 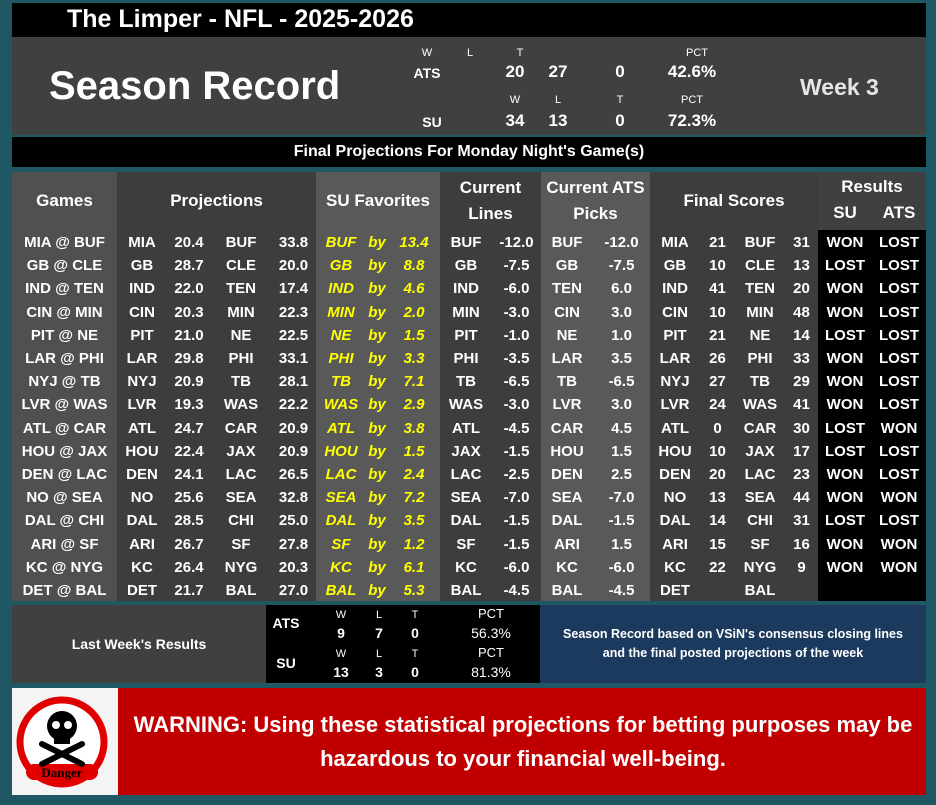 I want to click on line-value: -2.5, so click(x=516, y=474).